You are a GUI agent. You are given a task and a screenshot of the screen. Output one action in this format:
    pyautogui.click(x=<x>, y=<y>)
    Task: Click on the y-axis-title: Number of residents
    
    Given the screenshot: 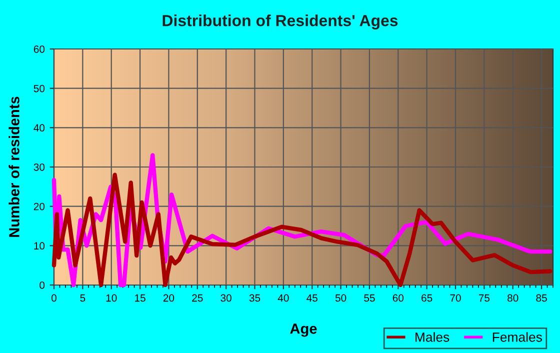 What is the action you would take?
    pyautogui.click(x=14, y=166)
    